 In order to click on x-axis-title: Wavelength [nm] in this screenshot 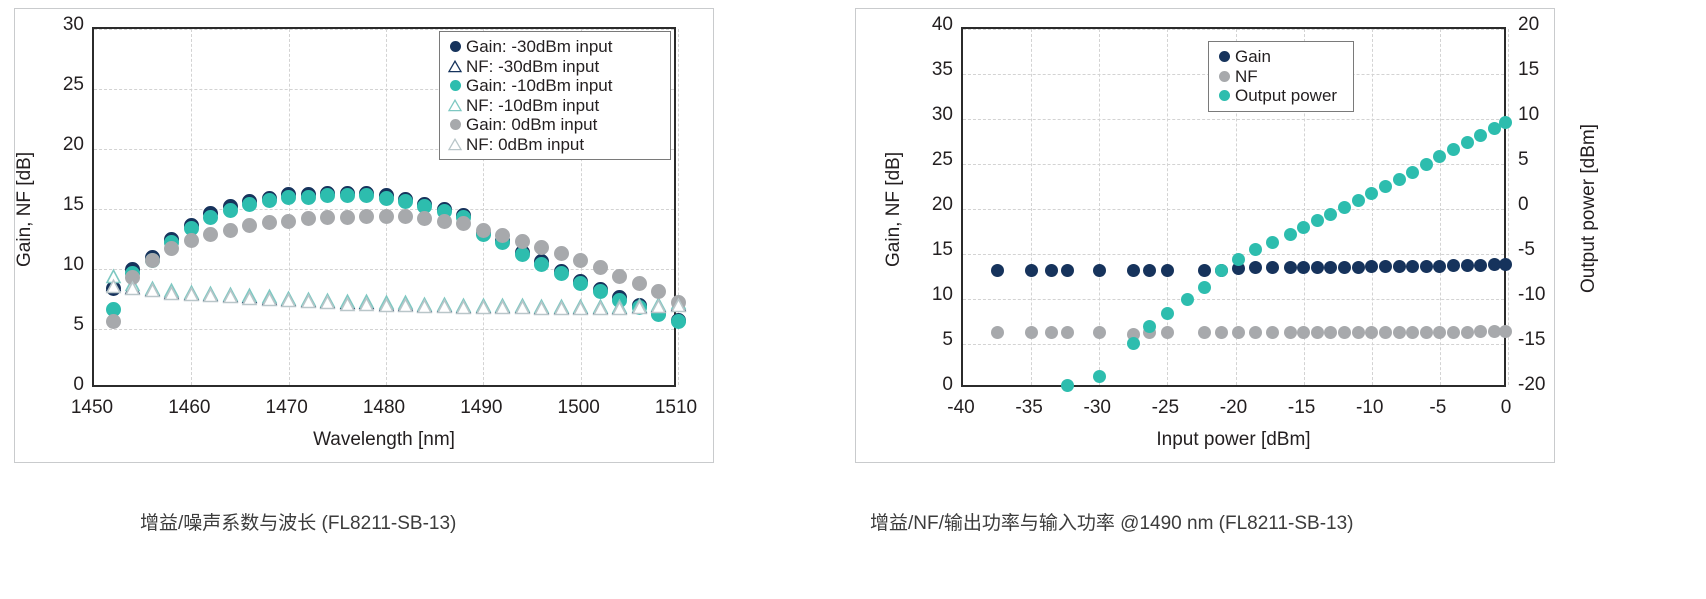, I will do `click(384, 439)`.